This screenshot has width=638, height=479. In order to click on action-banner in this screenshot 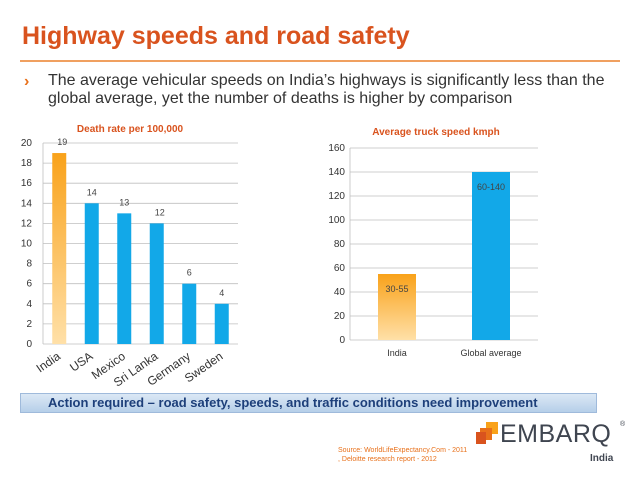, I will do `click(308, 403)`.